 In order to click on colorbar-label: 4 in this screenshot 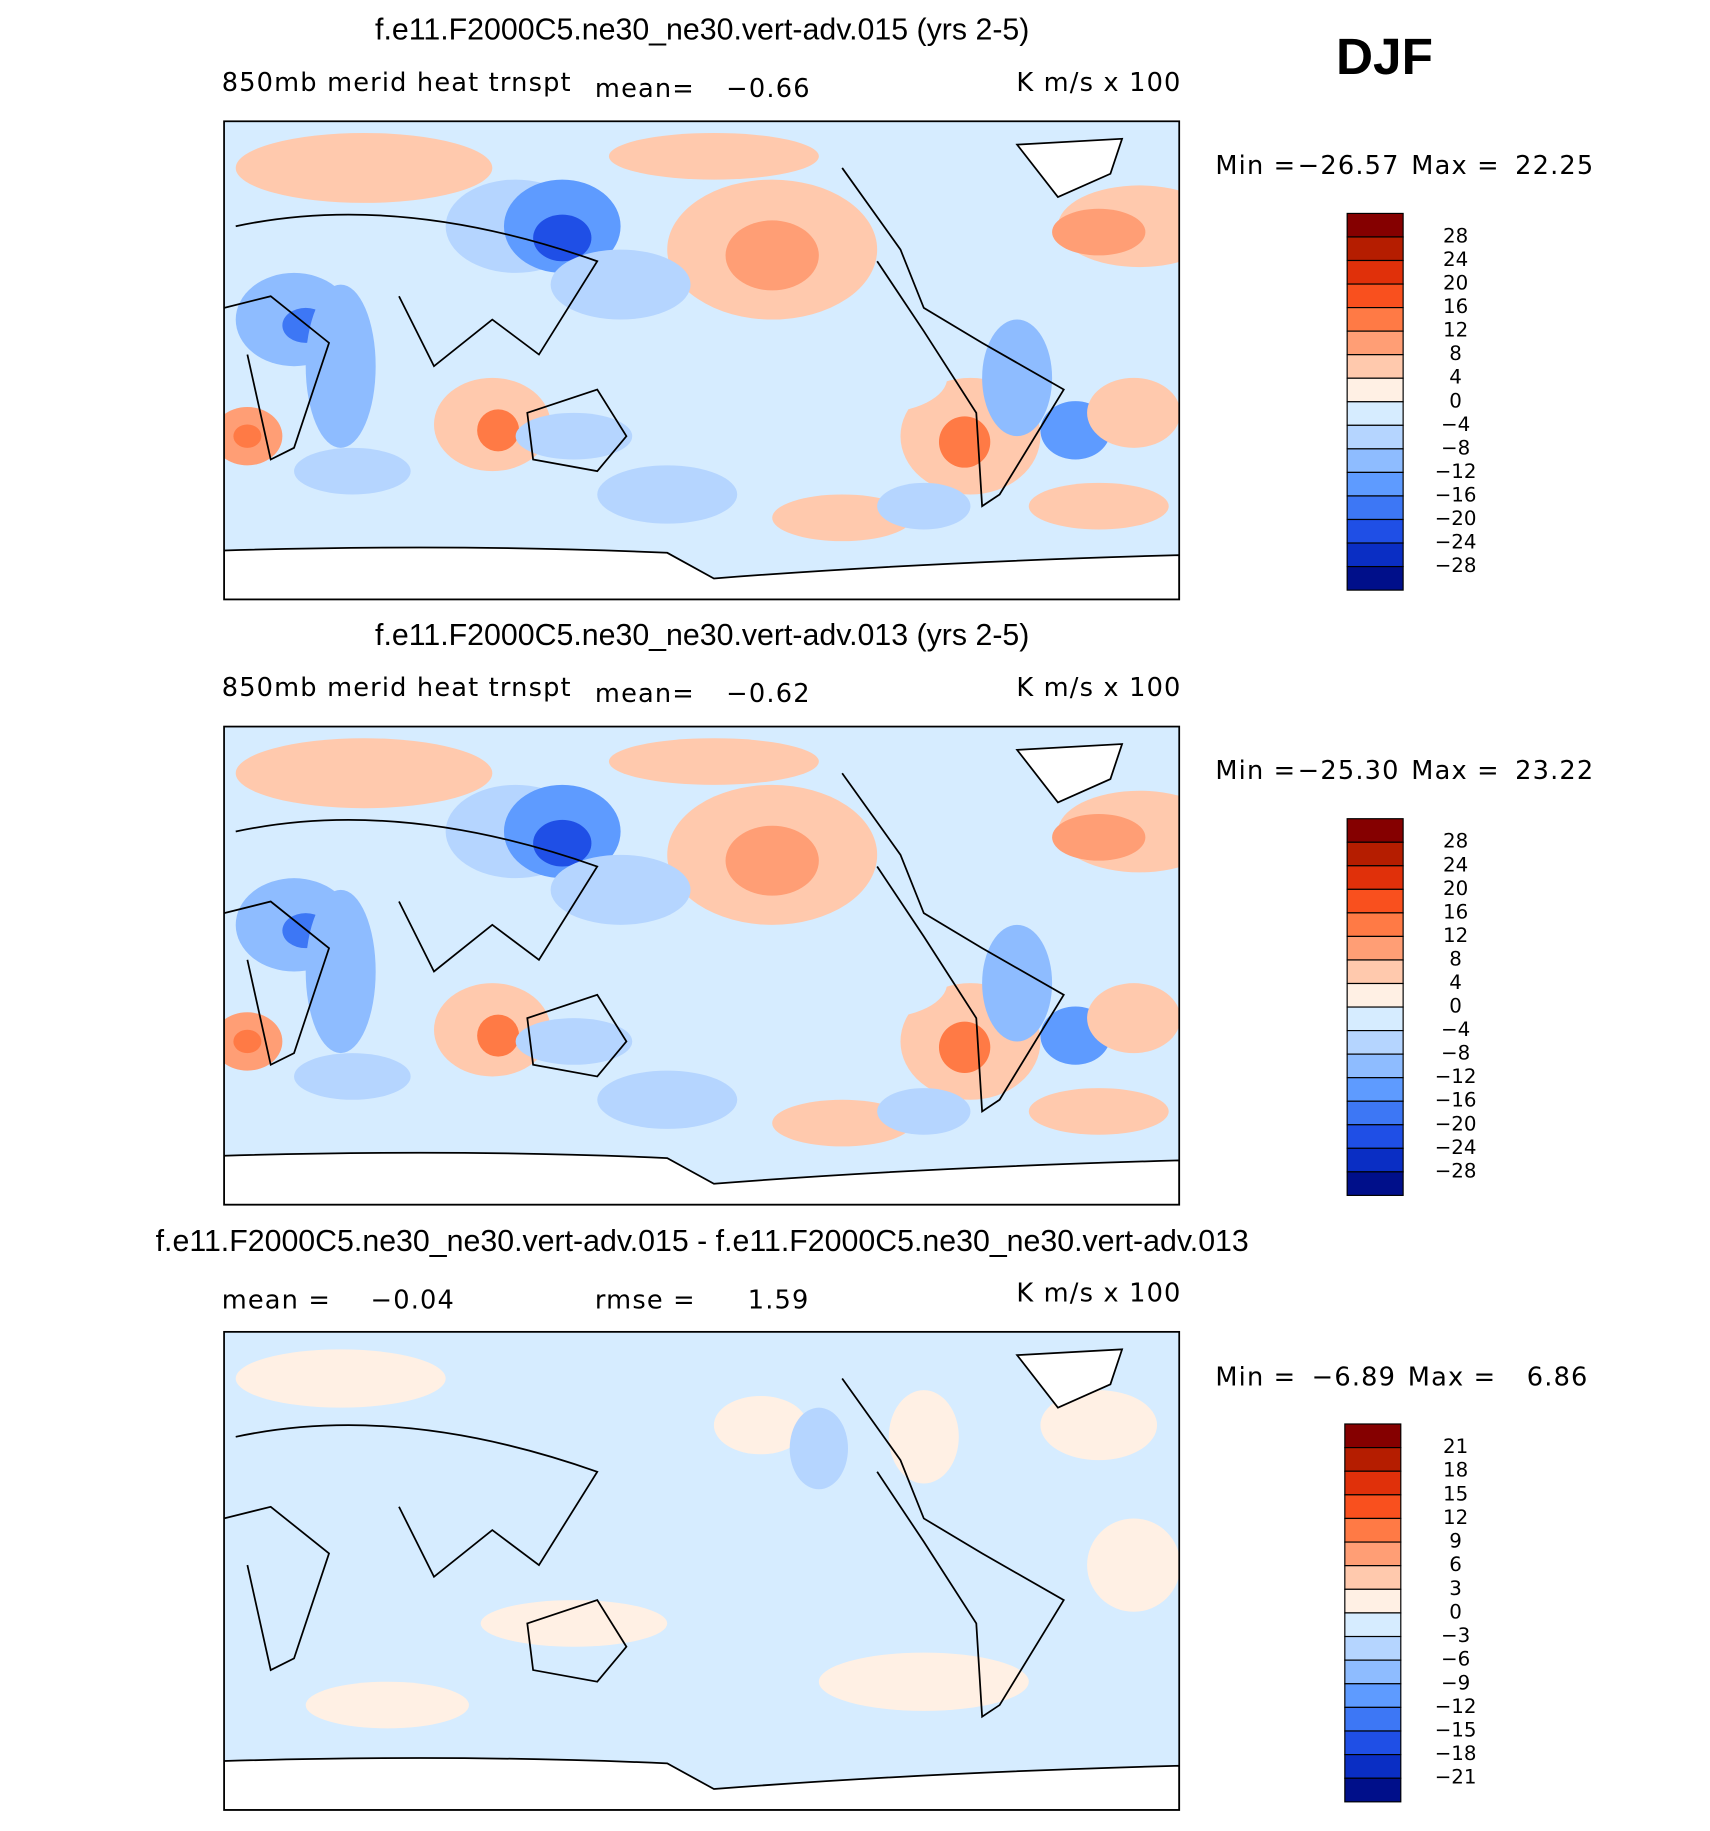, I will do `click(1455, 377)`.